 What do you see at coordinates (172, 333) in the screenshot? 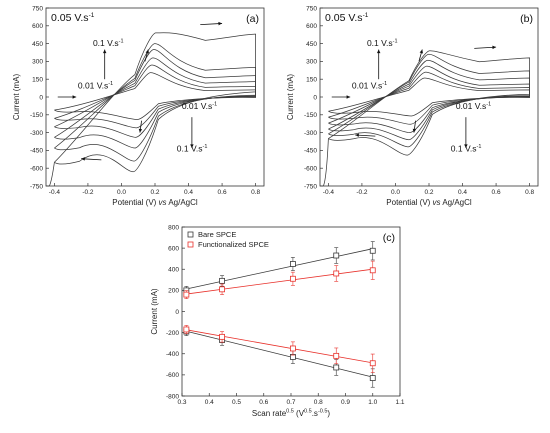
I see `y-tick-label: -200` at bounding box center [172, 333].